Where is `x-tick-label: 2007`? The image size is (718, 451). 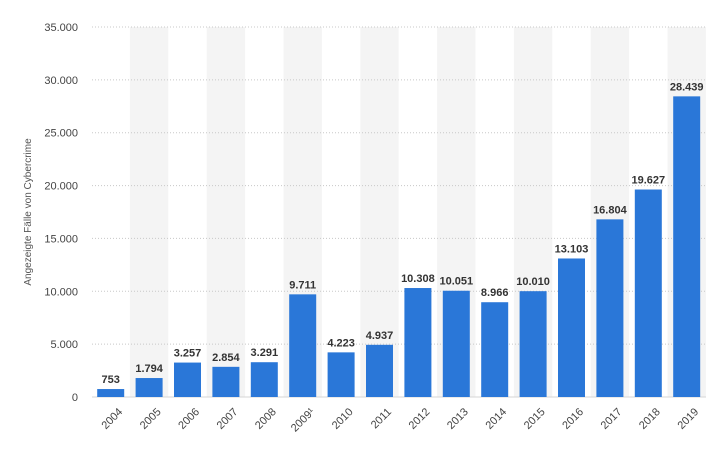 x-tick-label: 2007 is located at coordinates (228, 419).